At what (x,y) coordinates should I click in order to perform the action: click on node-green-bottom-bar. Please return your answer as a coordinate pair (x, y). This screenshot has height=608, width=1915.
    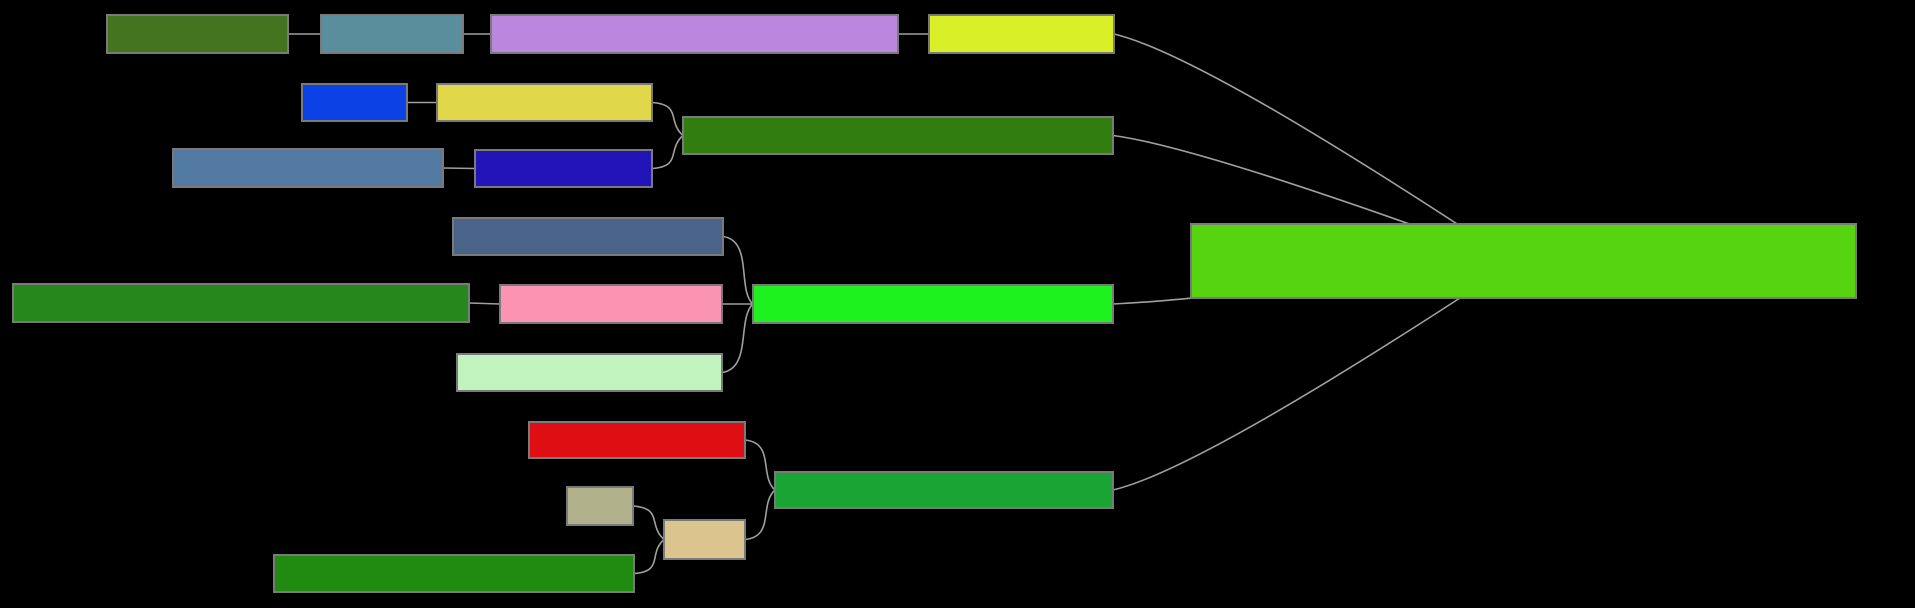
    Looking at the image, I should click on (454, 573).